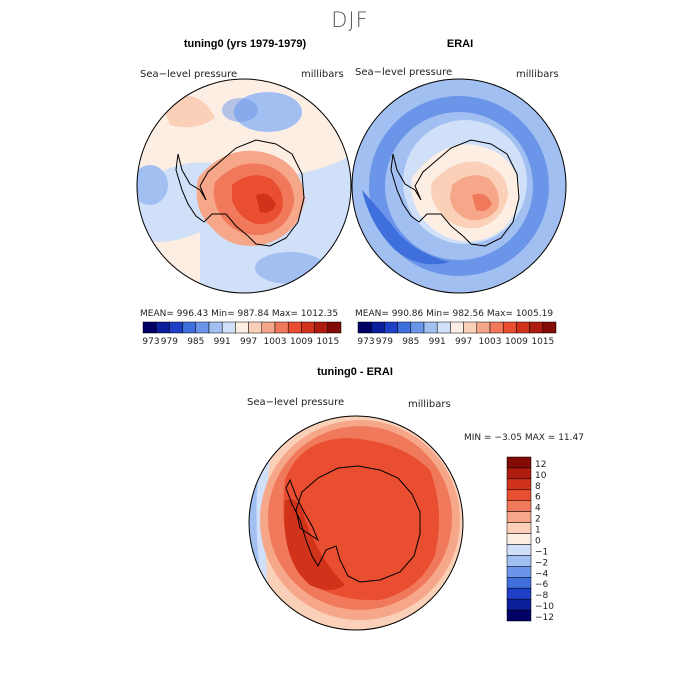 This screenshot has width=700, height=700. Describe the element at coordinates (454, 314) in the screenshot. I see `stats-obs: MEAN= 990.86 Min= 982.56 Max= 1005.19` at that location.